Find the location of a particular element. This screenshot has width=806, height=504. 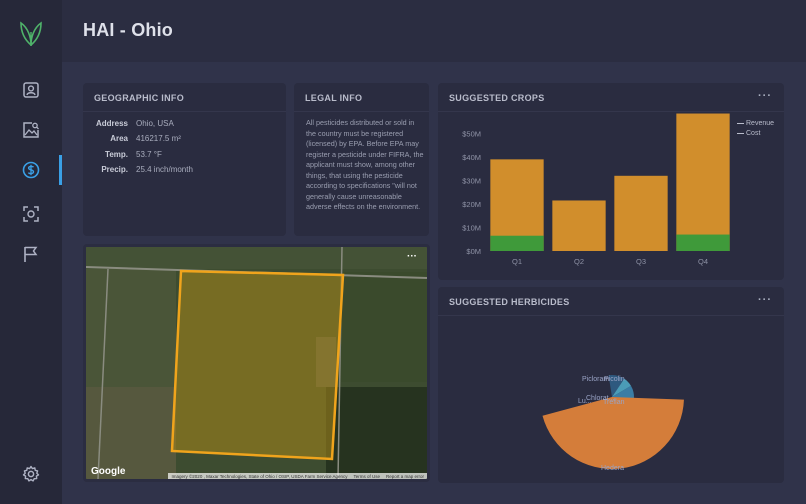

chart-legend: Revenue Cost is located at coordinates (755, 128).